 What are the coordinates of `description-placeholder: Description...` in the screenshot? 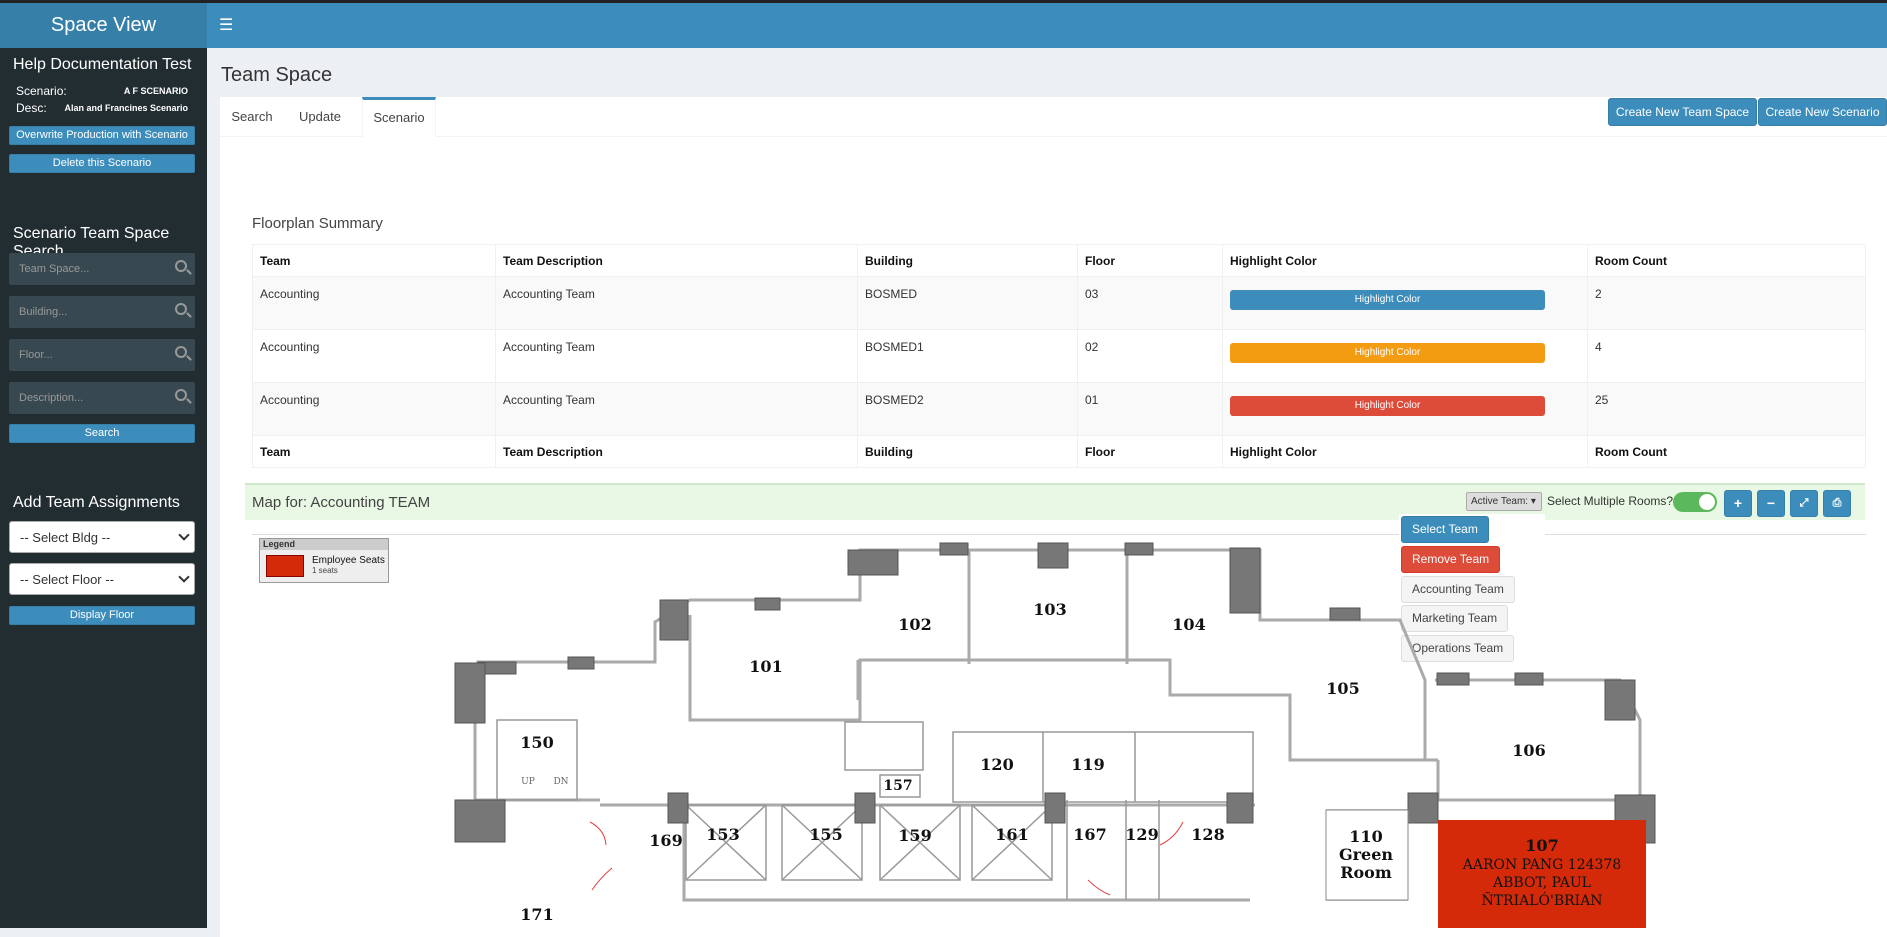 It's located at (51, 398).